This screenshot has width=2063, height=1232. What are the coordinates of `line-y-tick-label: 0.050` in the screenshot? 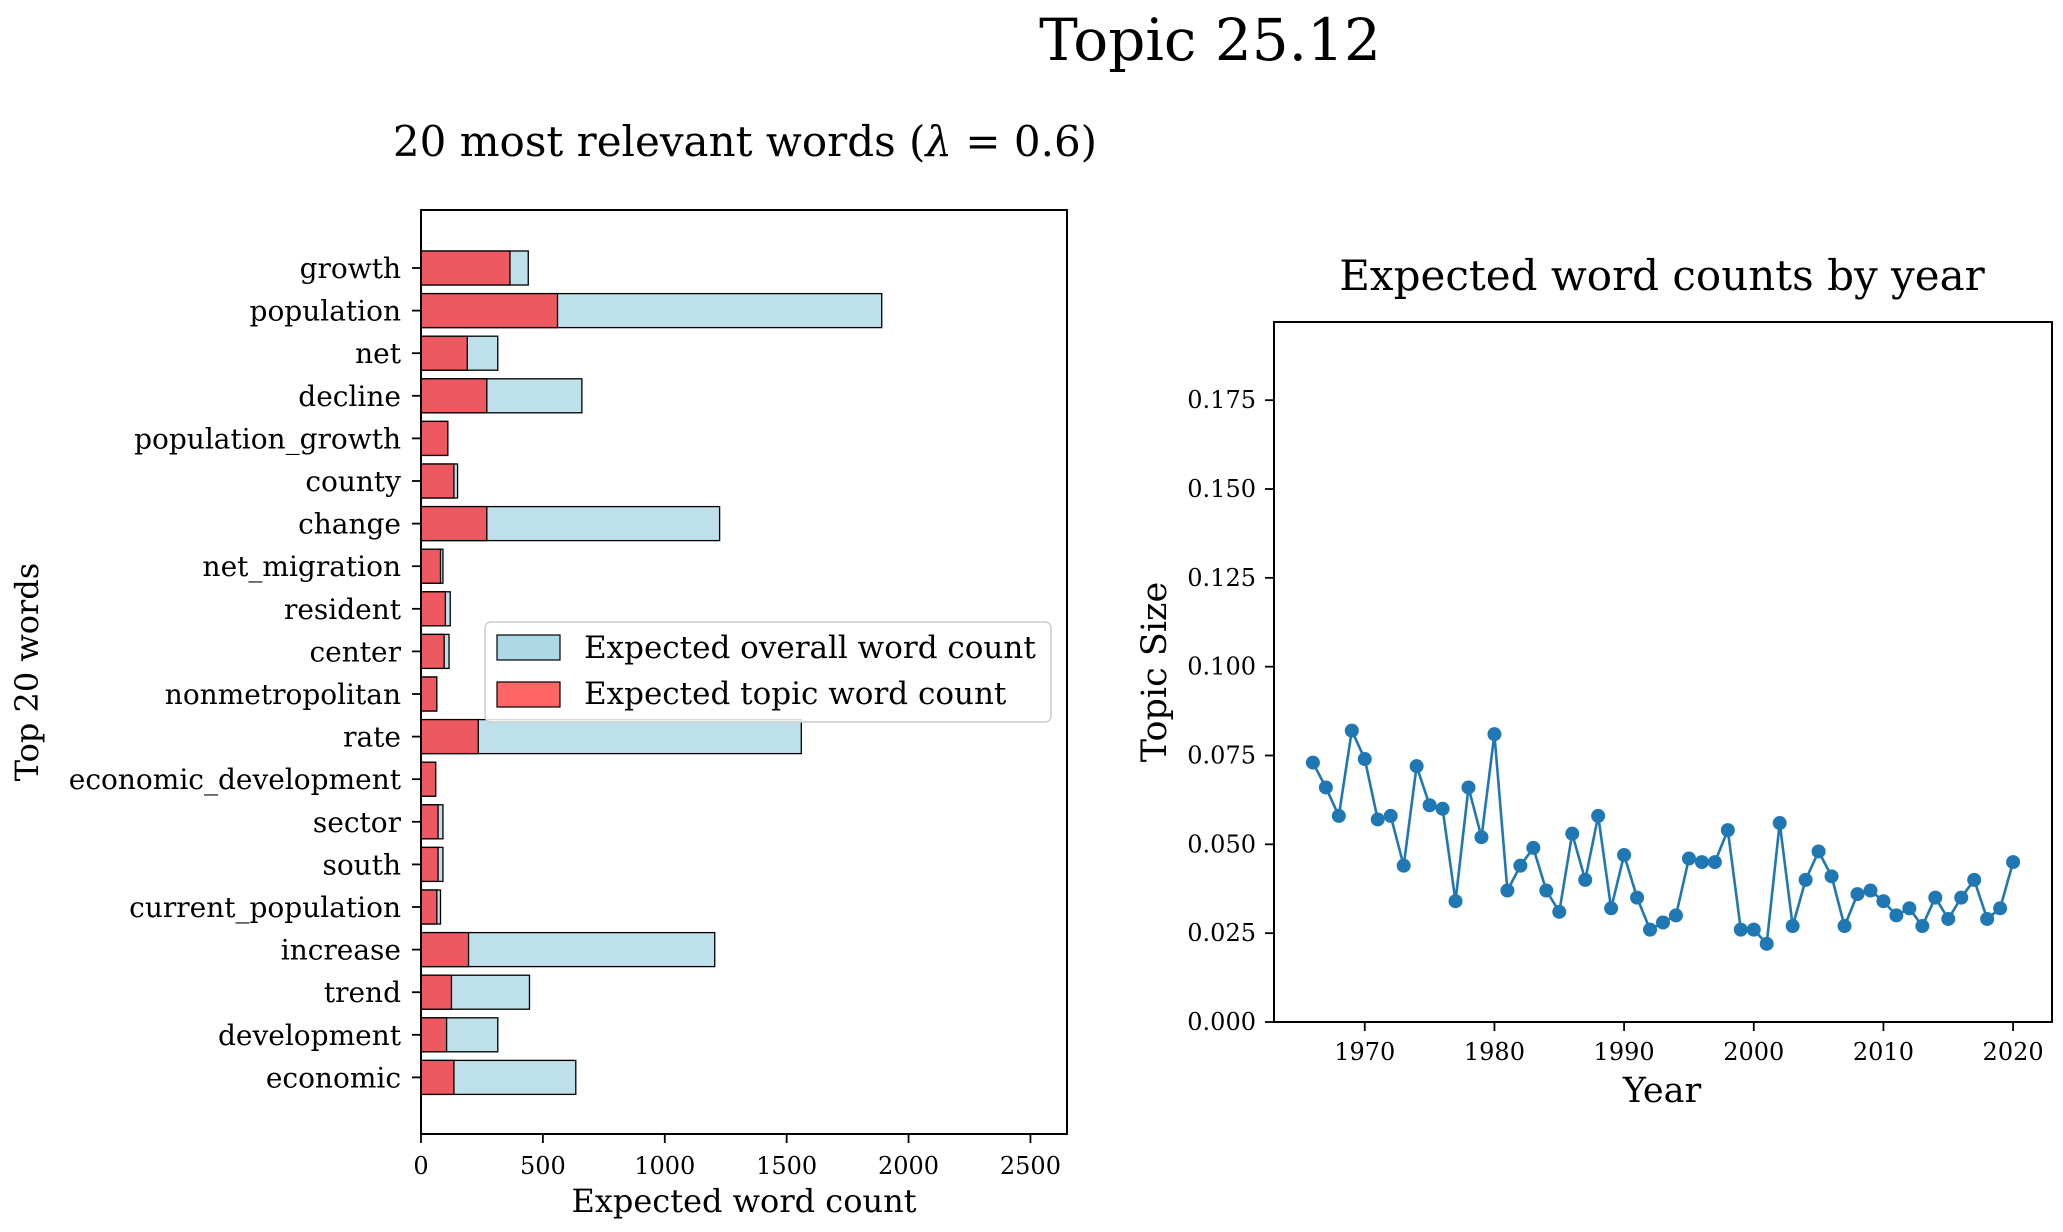 It's located at (1221, 844).